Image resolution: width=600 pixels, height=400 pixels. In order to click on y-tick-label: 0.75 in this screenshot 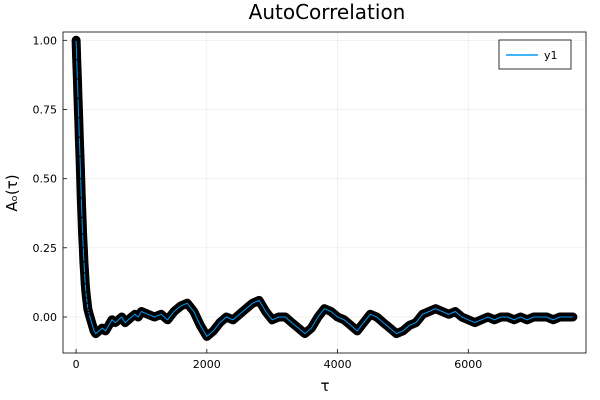, I will do `click(45, 110)`.